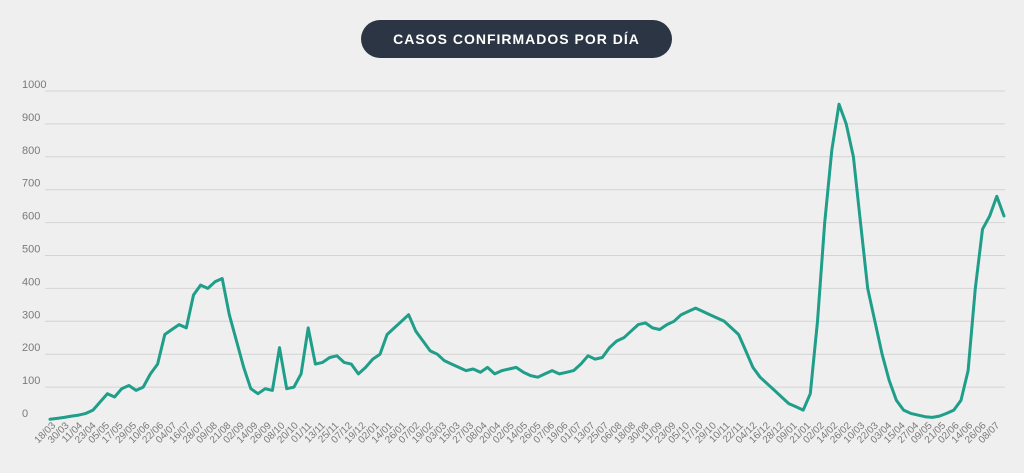 The width and height of the screenshot is (1024, 473). Describe the element at coordinates (31, 250) in the screenshot. I see `y-tick-label: 500` at that location.